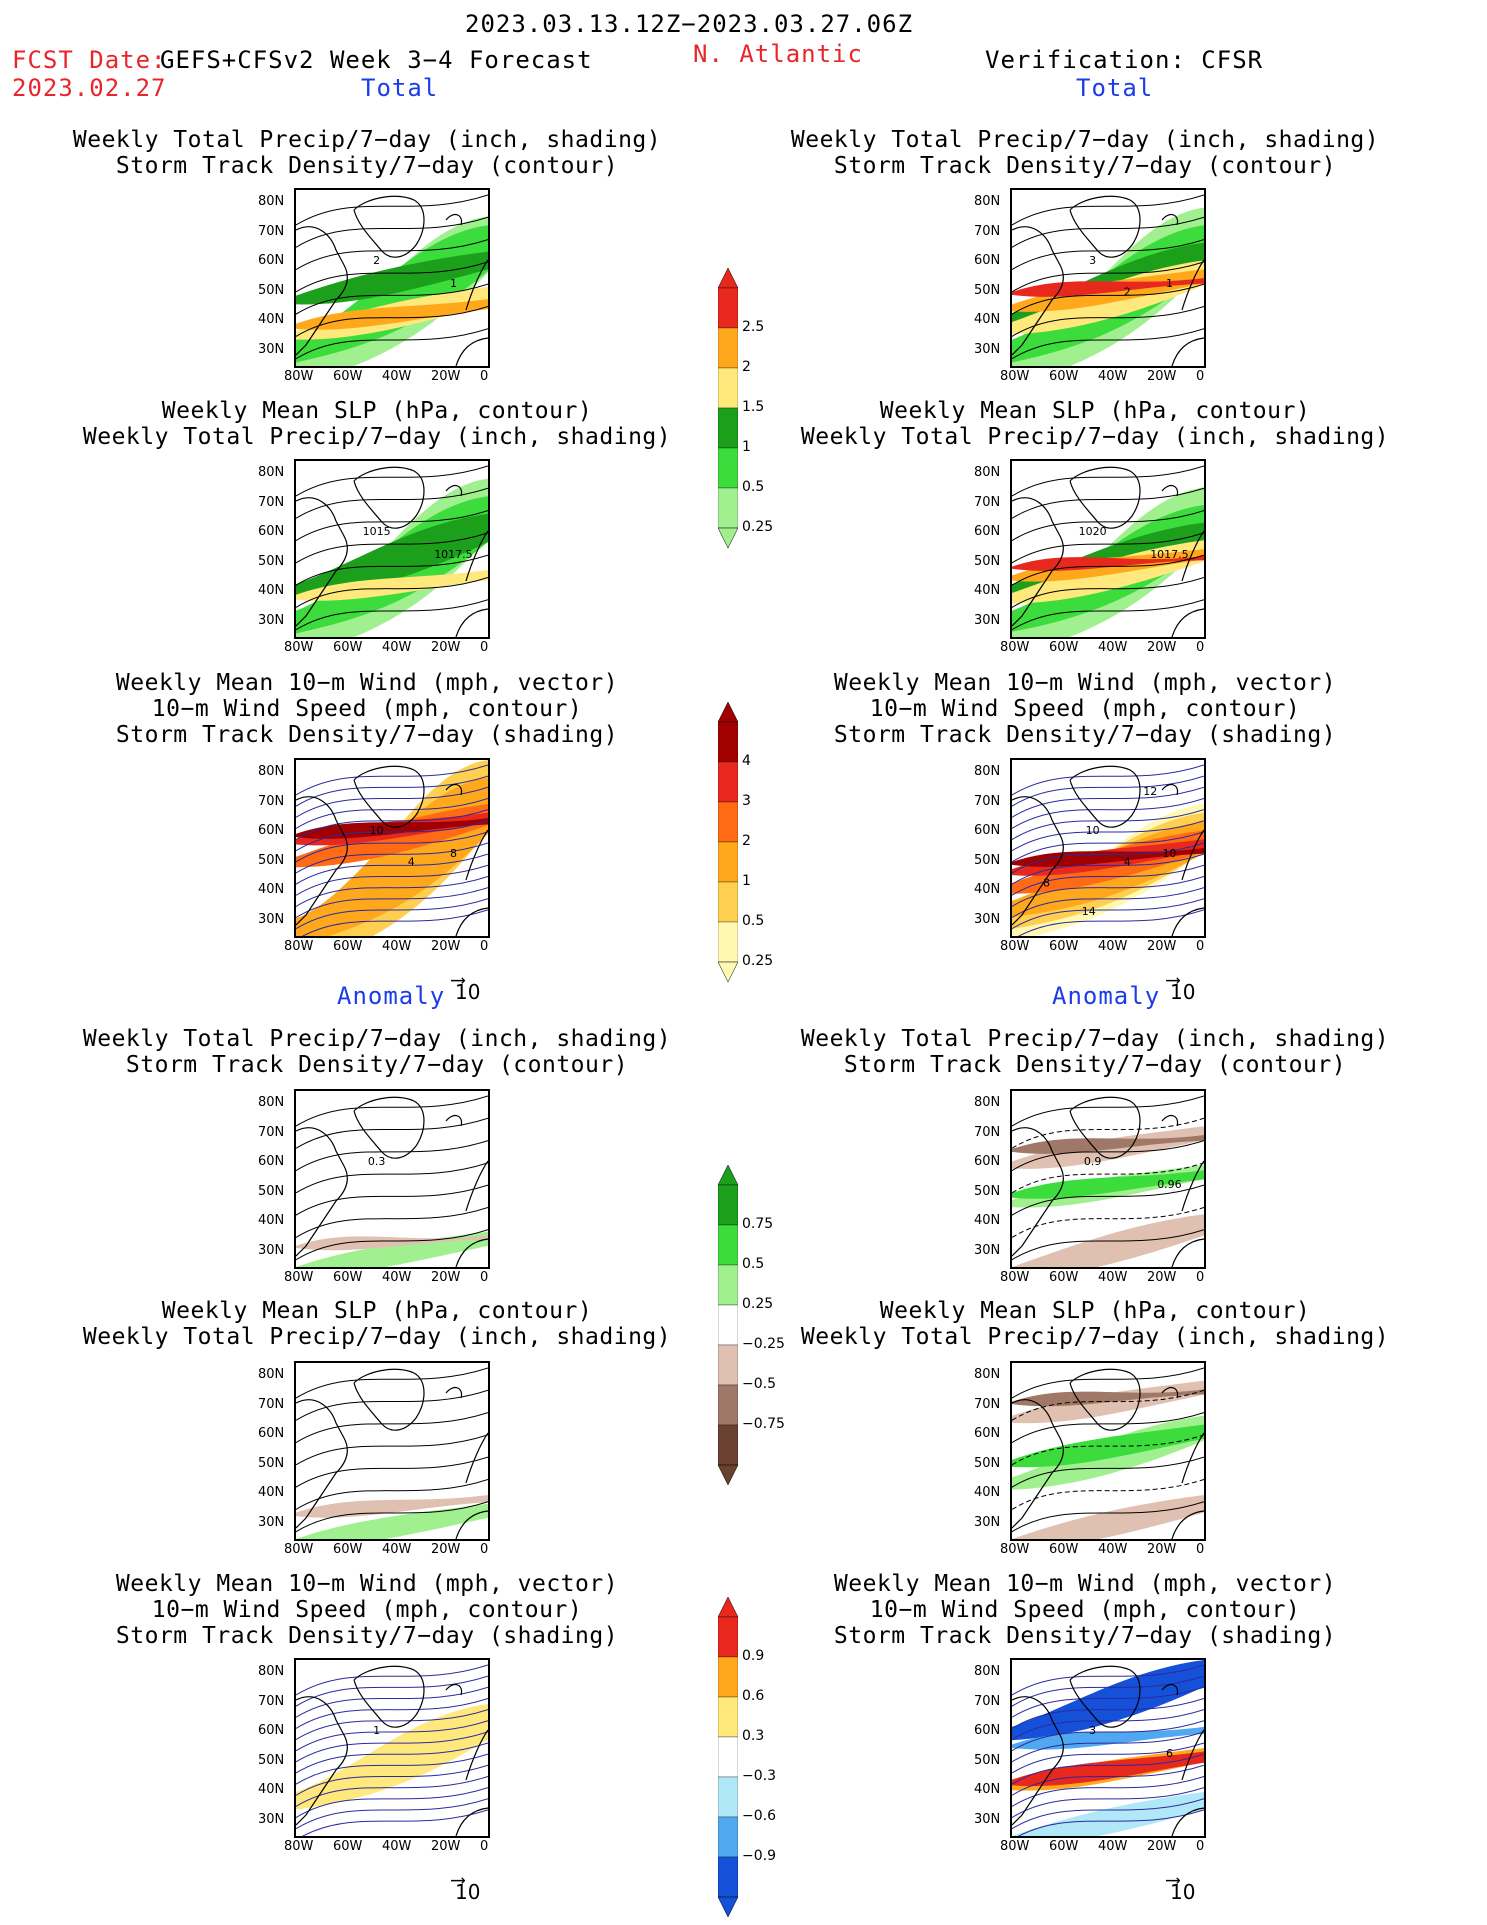  I want to click on colorbar-label: 3, so click(746, 801).